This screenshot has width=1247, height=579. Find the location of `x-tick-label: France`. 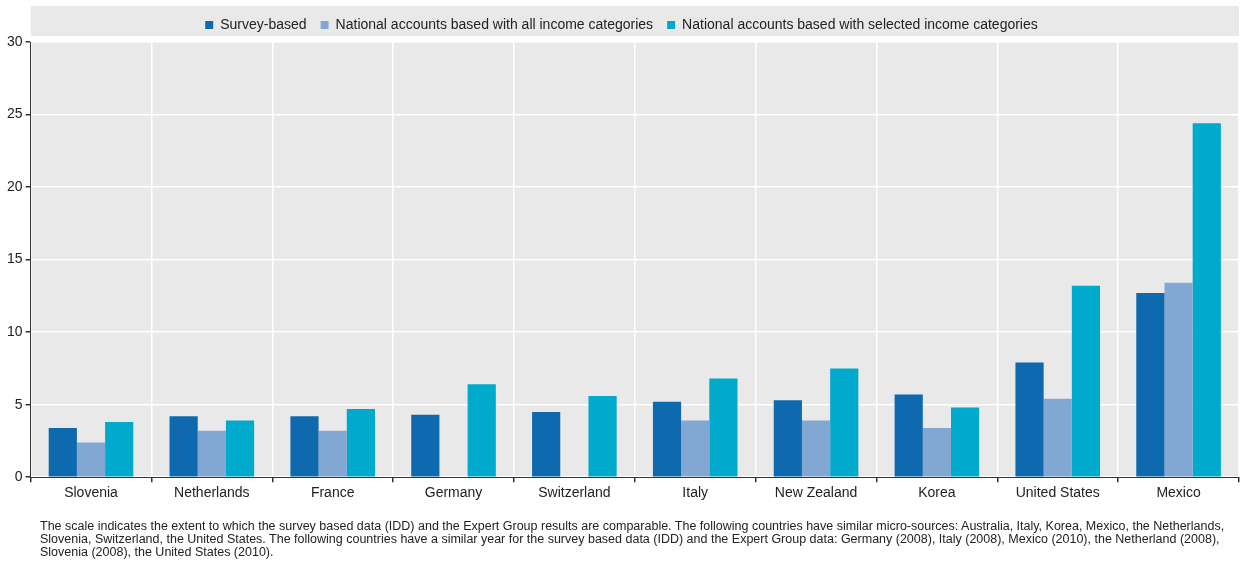

x-tick-label: France is located at coordinates (332, 492).